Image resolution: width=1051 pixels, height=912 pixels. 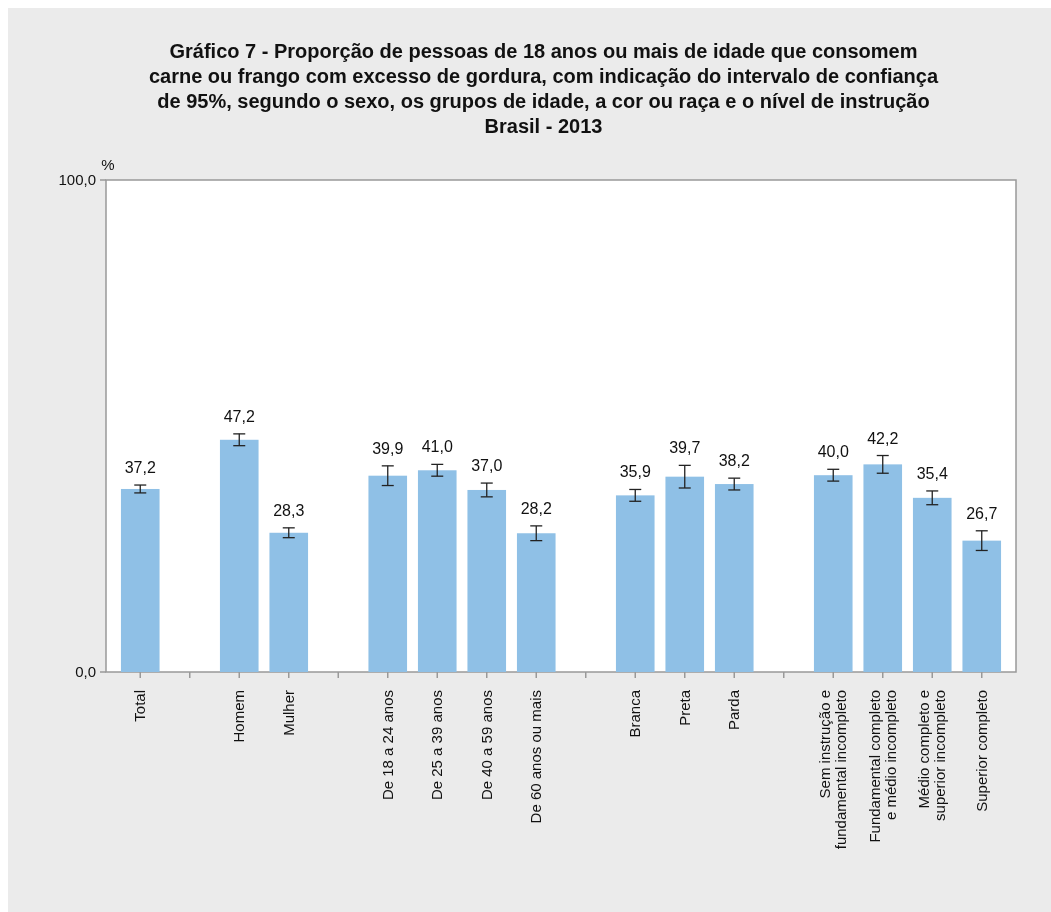 I want to click on x-tick-label: Branca, so click(x=635, y=713).